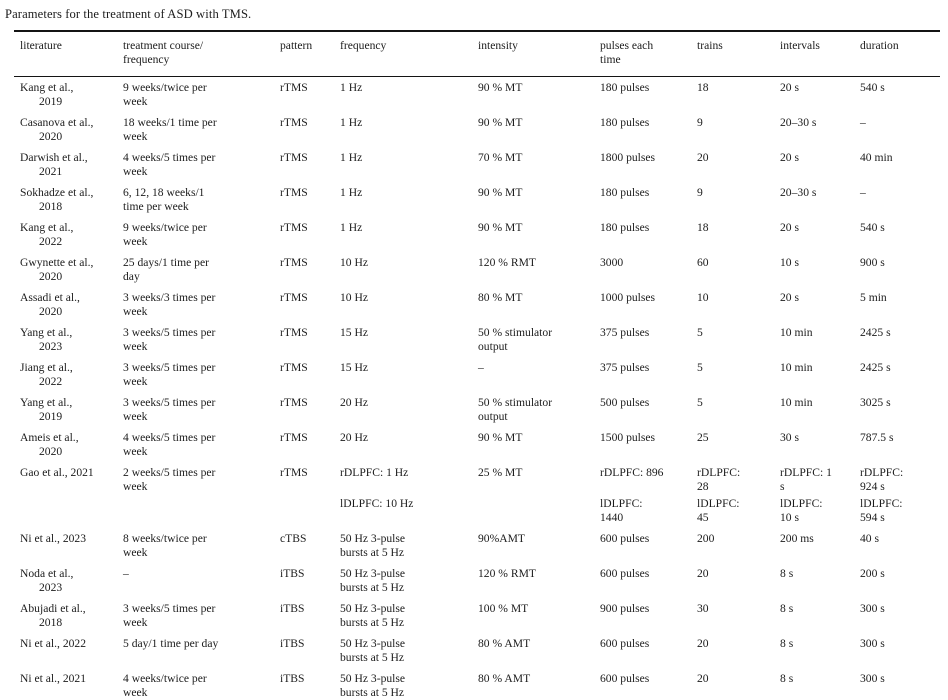 This screenshot has height=700, width=948. What do you see at coordinates (377, 503) in the screenshot?
I see `cell-subrow: lDLPFC: 10 Hz` at bounding box center [377, 503].